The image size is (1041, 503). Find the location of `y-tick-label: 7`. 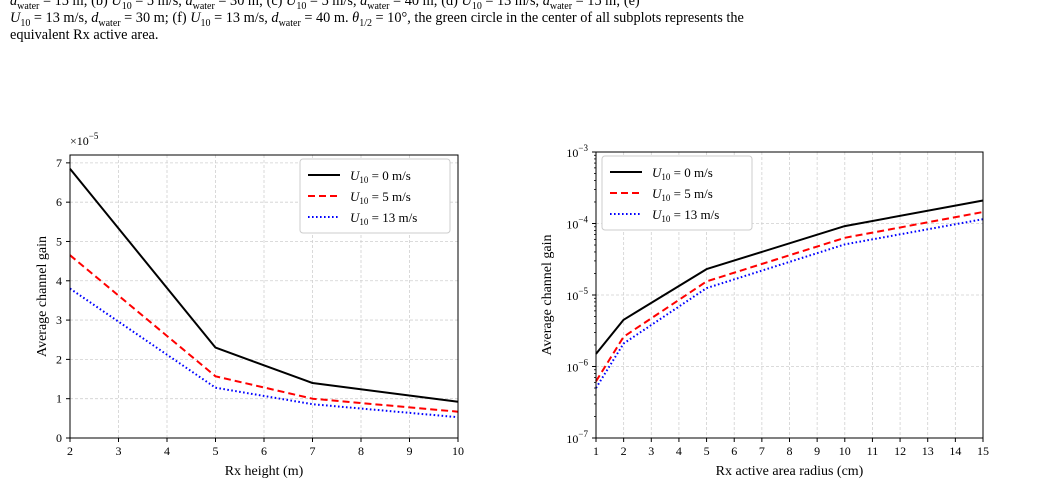

y-tick-label: 7 is located at coordinates (59, 163).